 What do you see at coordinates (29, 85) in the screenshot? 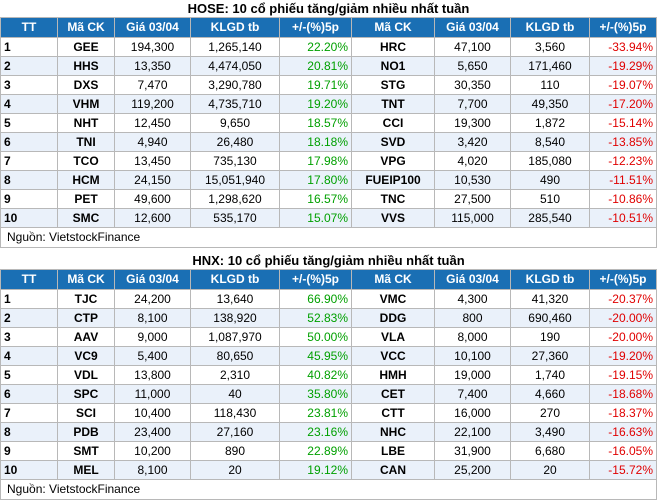
I see `rank-cell: 3` at bounding box center [29, 85].